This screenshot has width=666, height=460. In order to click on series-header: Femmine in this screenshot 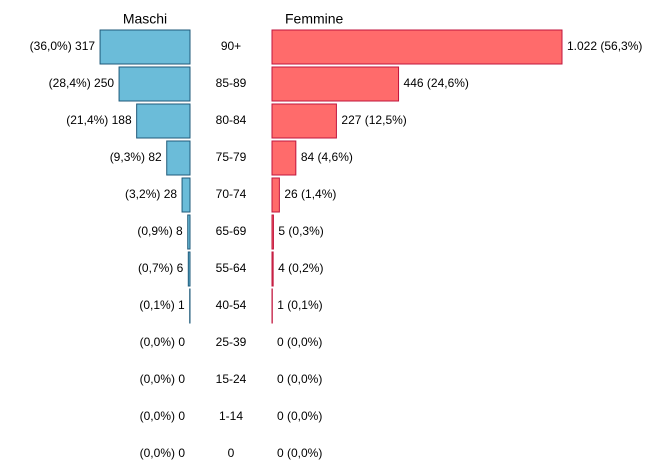, I will do `click(314, 19)`.